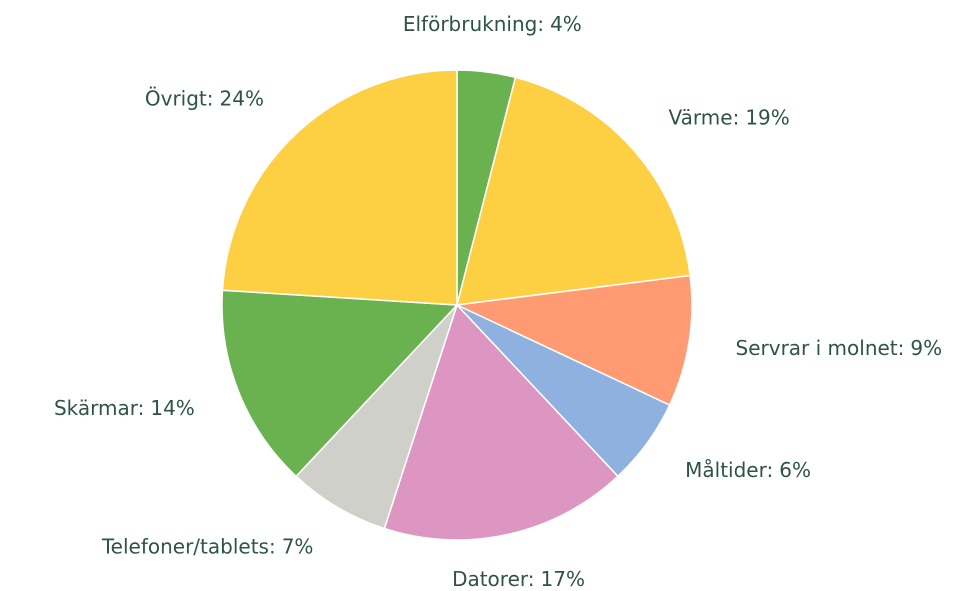  I want to click on slice-value: 7%, so click(298, 546).